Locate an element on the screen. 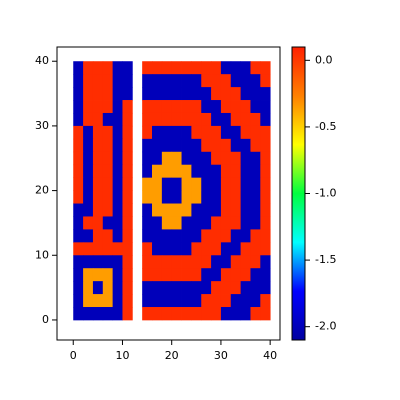 The image size is (400, 400). y-tick-label: 30 is located at coordinates (42, 125).